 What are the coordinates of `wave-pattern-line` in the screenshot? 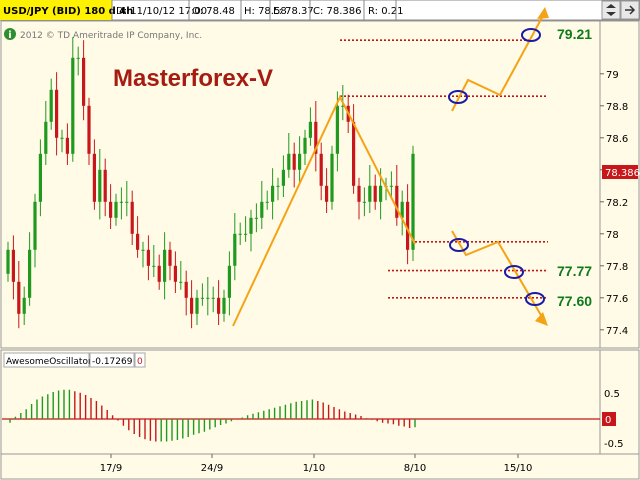 It's located at (324, 210).